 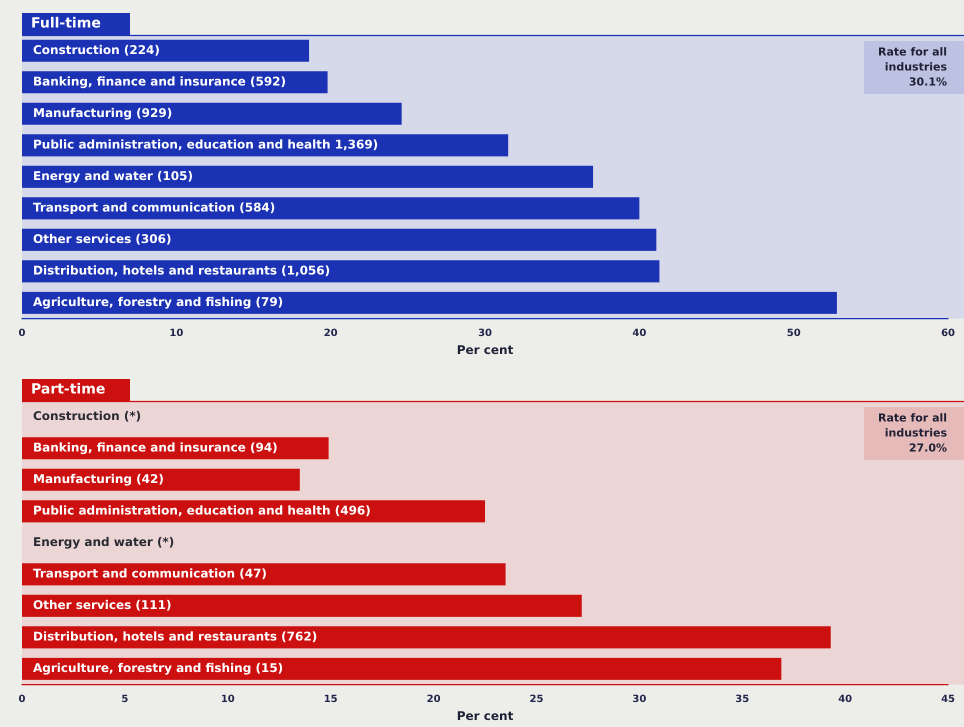 What do you see at coordinates (913, 432) in the screenshot?
I see `annotation: Rate for all industries 27.0%` at bounding box center [913, 432].